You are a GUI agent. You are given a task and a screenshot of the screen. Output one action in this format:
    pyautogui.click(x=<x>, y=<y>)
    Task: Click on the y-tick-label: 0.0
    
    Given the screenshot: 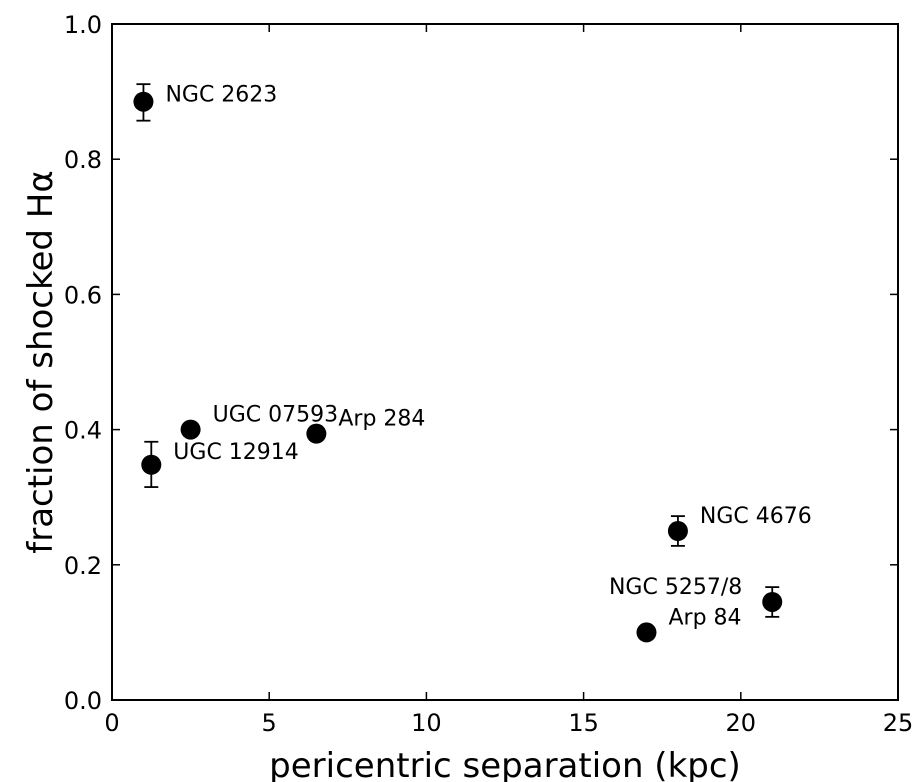 What is the action you would take?
    pyautogui.click(x=83, y=701)
    